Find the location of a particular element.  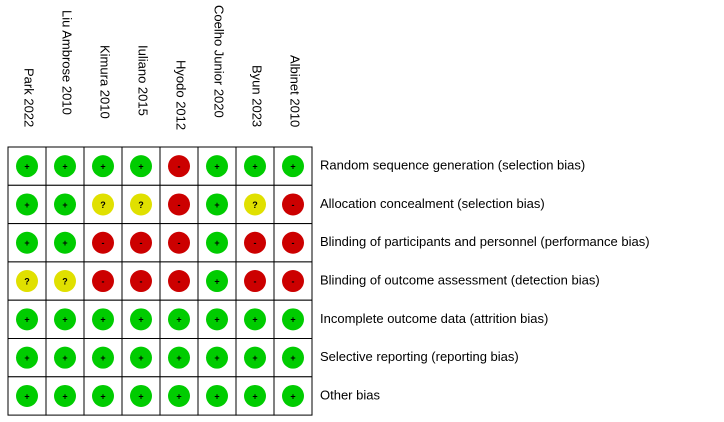

study-label: Albinet 2010 is located at coordinates (295, 91).